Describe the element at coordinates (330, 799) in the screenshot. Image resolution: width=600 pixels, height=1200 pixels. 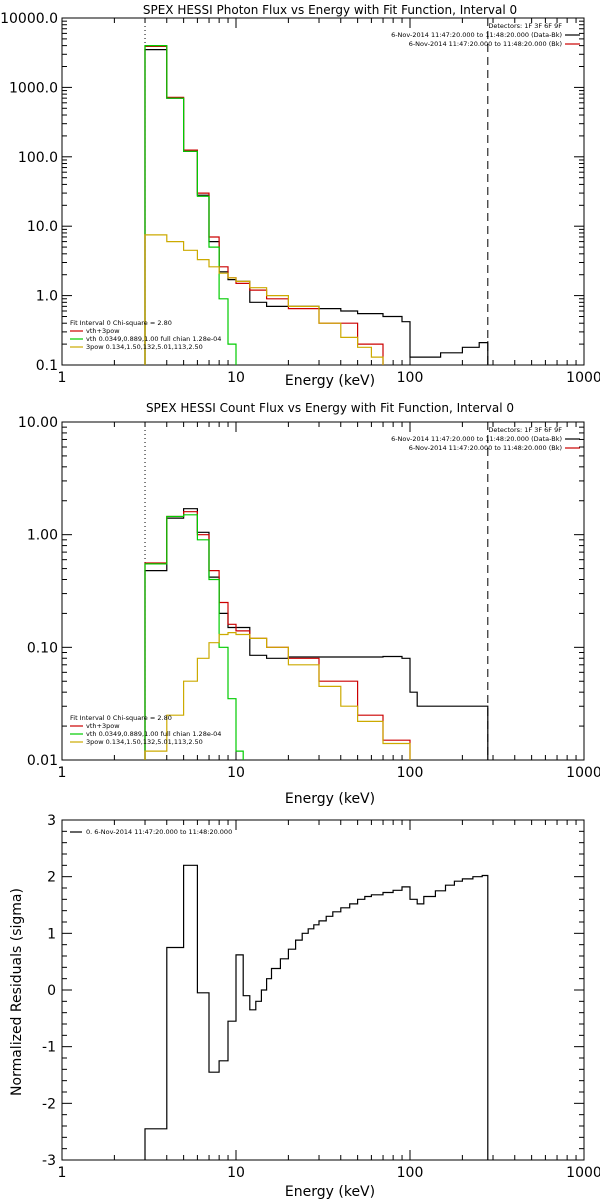
I see `count-panel-xlabel: Energy (keV)` at that location.